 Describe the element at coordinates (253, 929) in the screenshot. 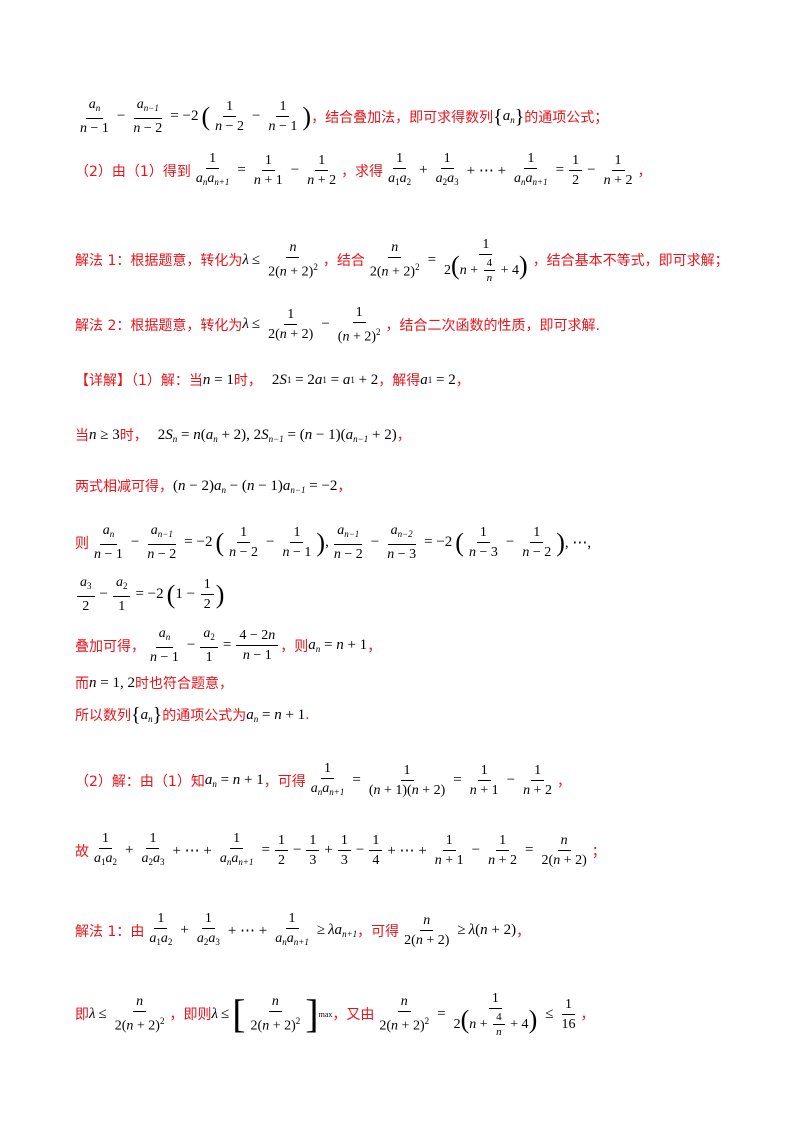

I see `formula-inequality: 1 a1a2 + 1 a2a3 + ⋯ + 1 anan+1 ≥ λan+1` at that location.